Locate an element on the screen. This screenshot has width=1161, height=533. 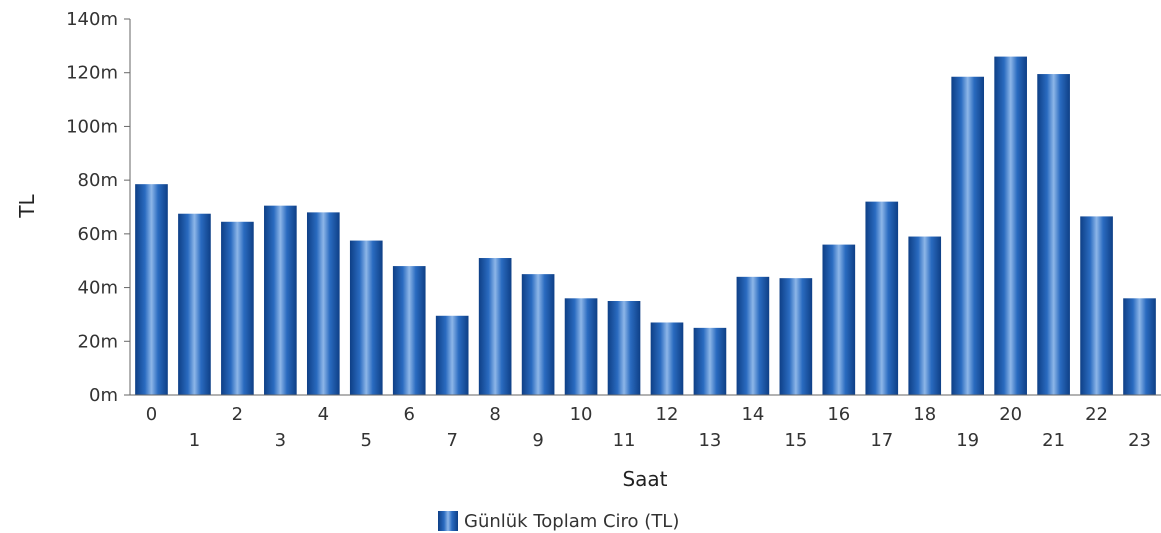
y-tick-label: 140m is located at coordinates (92, 19).